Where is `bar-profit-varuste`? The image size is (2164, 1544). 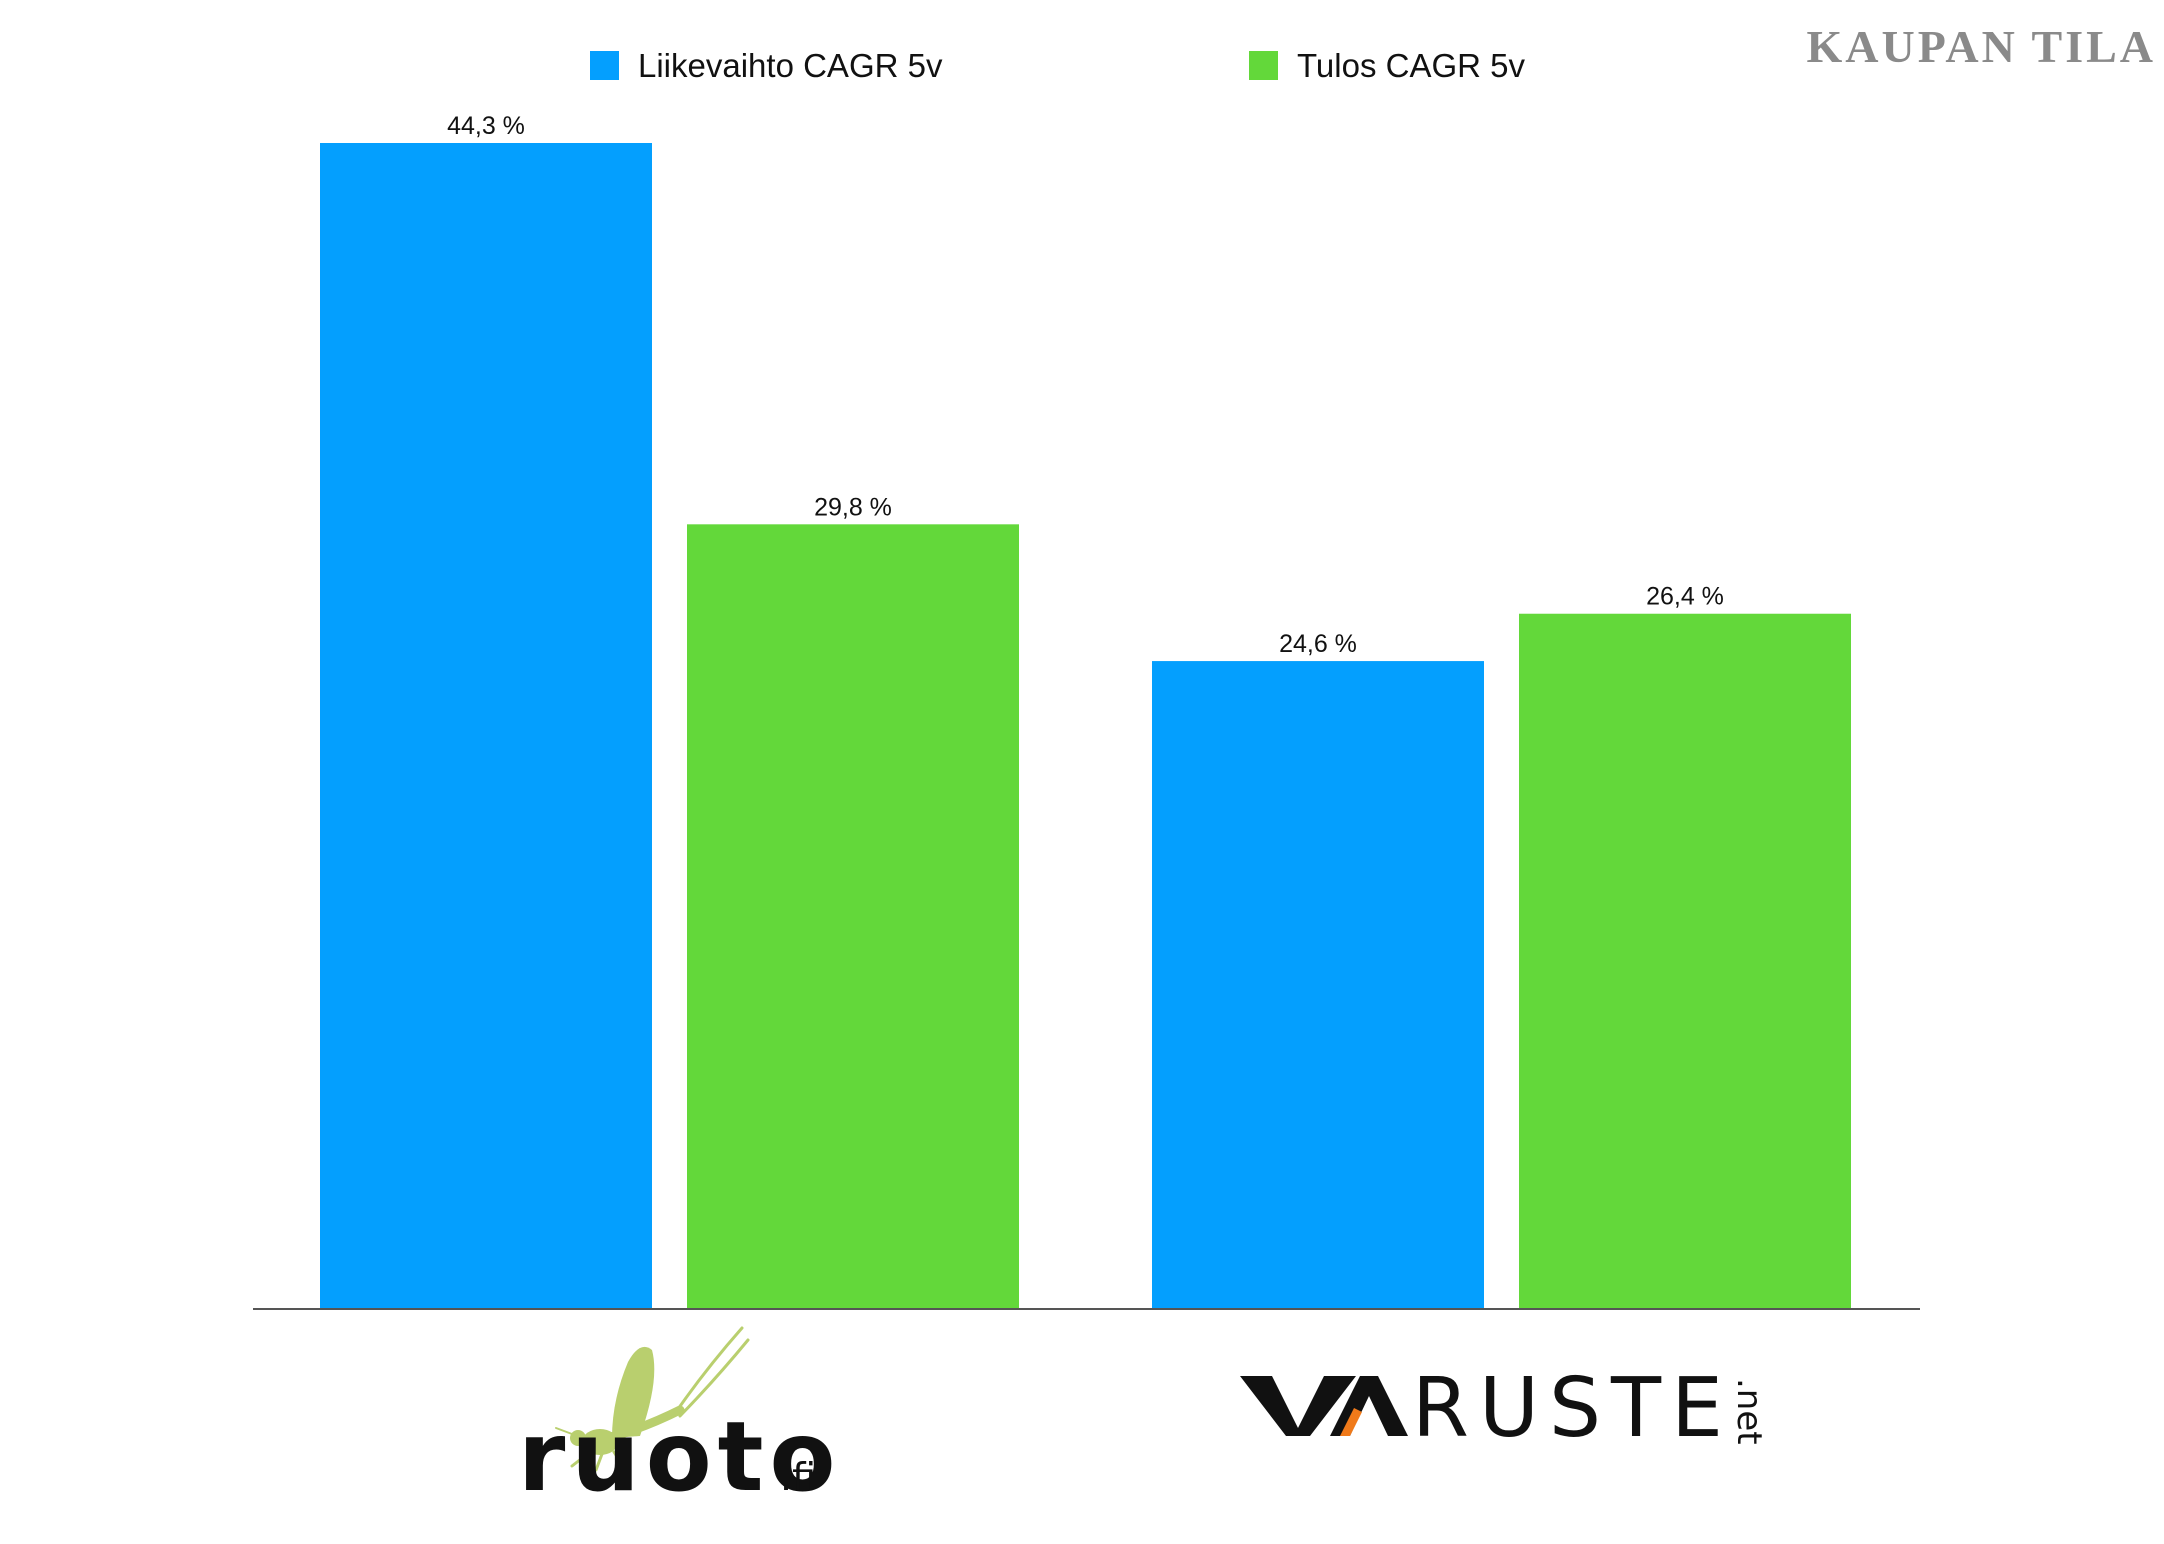 bar-profit-varuste is located at coordinates (1685, 960).